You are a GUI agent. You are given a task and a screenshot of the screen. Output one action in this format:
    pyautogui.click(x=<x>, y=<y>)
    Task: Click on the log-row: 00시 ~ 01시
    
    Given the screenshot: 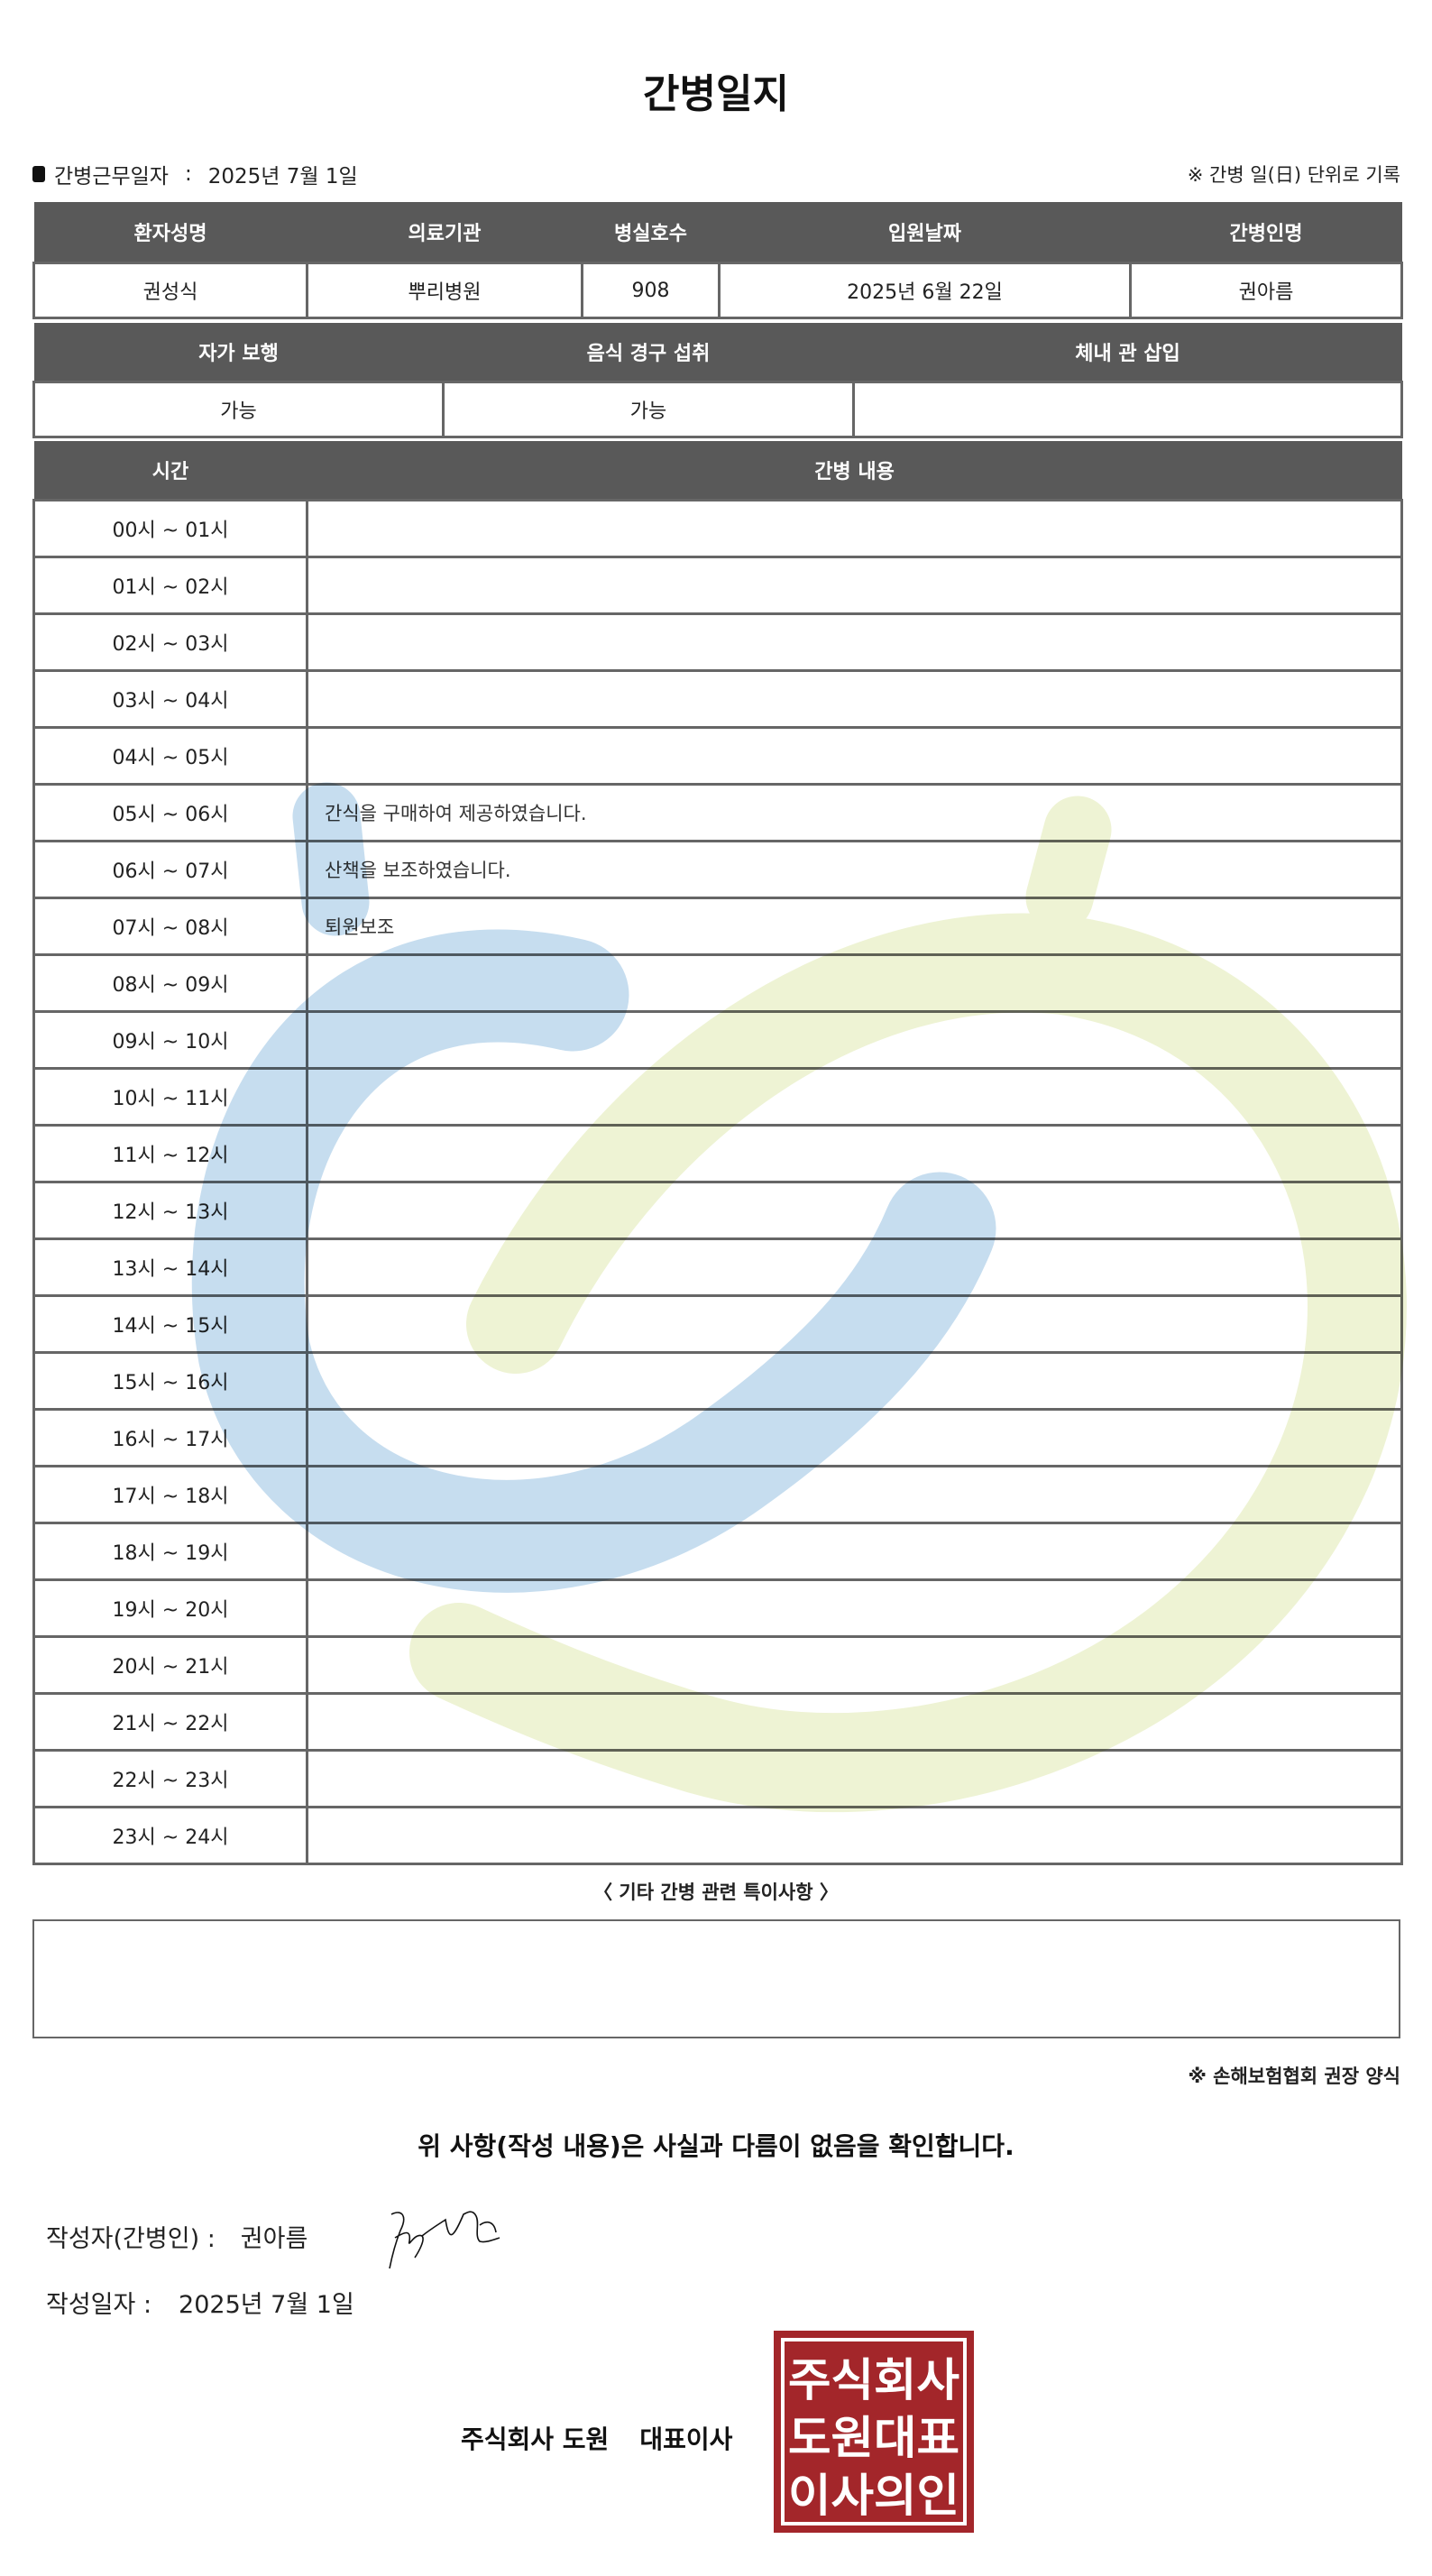 What is the action you would take?
    pyautogui.click(x=718, y=529)
    